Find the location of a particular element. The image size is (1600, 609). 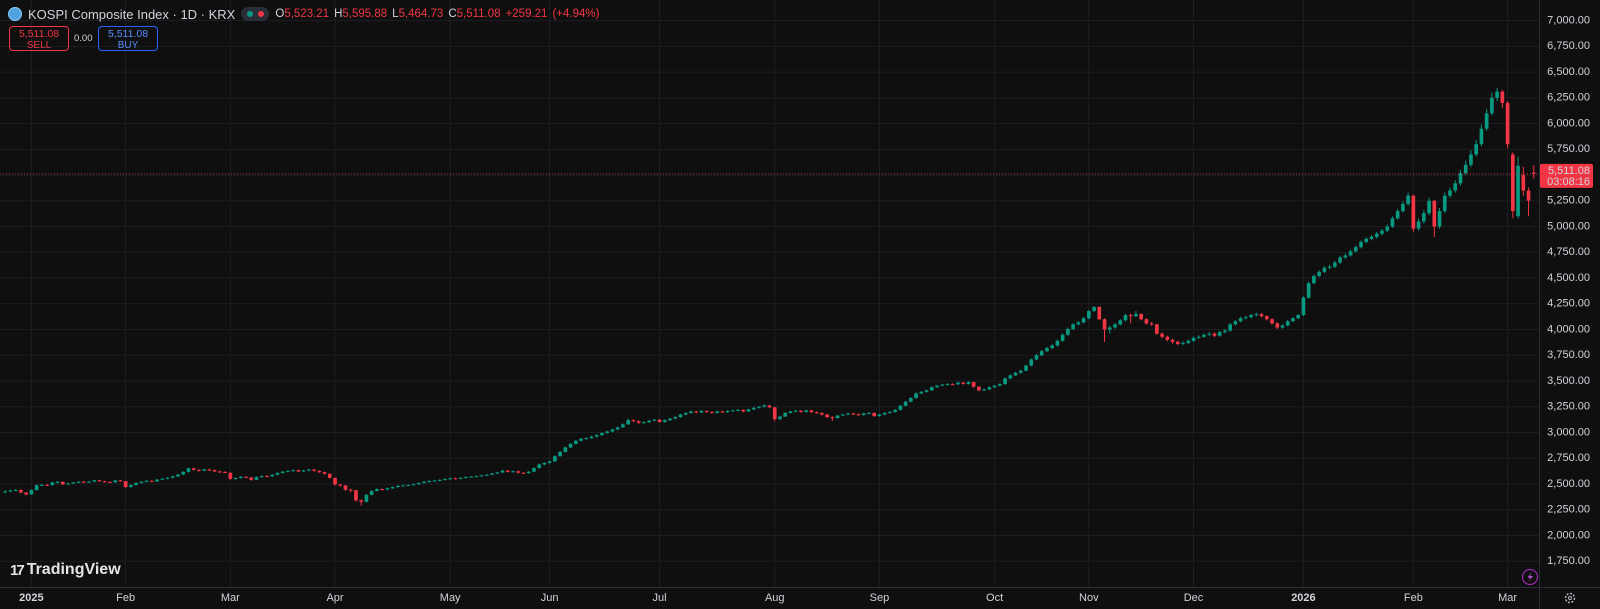

sell-button: 5,511.08 SELL is located at coordinates (39, 38).